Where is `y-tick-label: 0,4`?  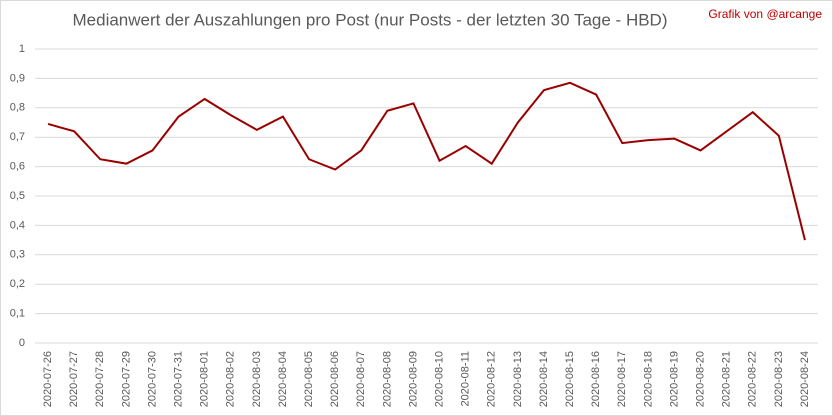
y-tick-label: 0,4 is located at coordinates (17, 225).